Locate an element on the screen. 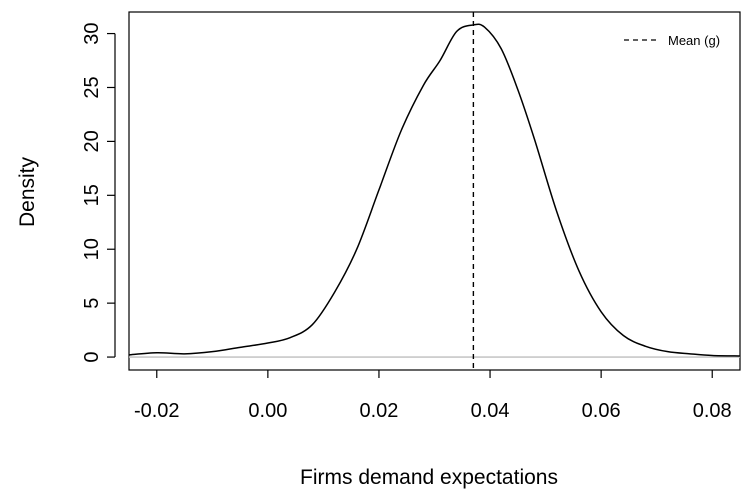 Image resolution: width=745 pixels, height=497 pixels. x-tick-label: 0.00 is located at coordinates (267, 411).